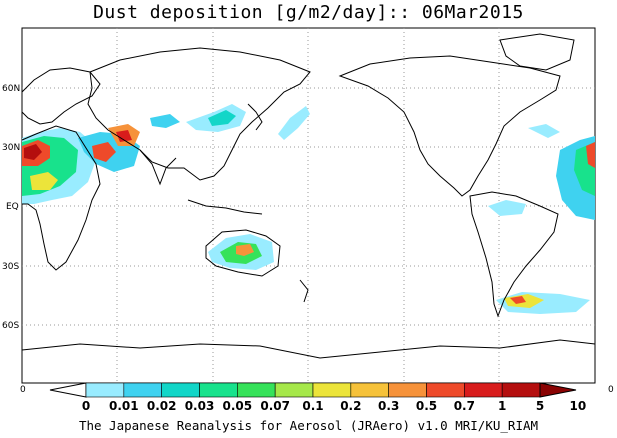  I want to click on coastline-africa, so click(61, 198).